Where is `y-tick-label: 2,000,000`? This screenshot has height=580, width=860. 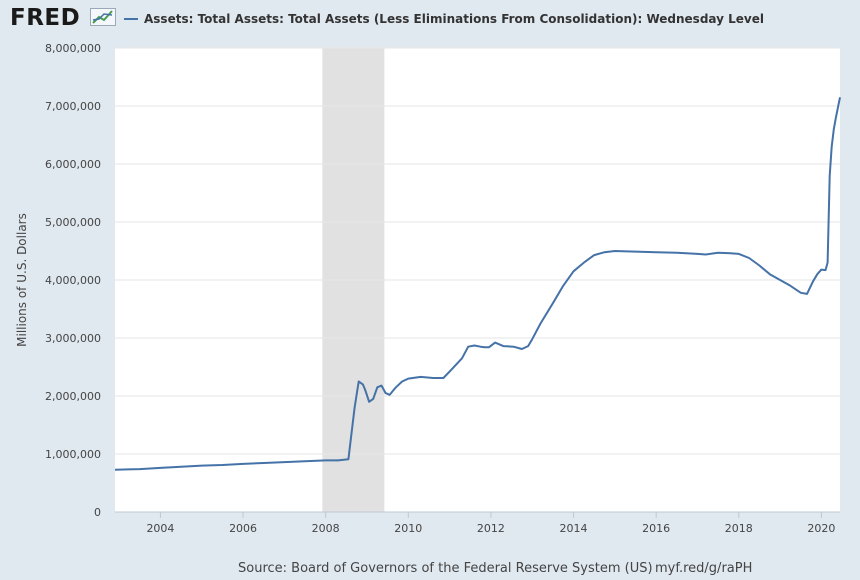 y-tick-label: 2,000,000 is located at coordinates (73, 396).